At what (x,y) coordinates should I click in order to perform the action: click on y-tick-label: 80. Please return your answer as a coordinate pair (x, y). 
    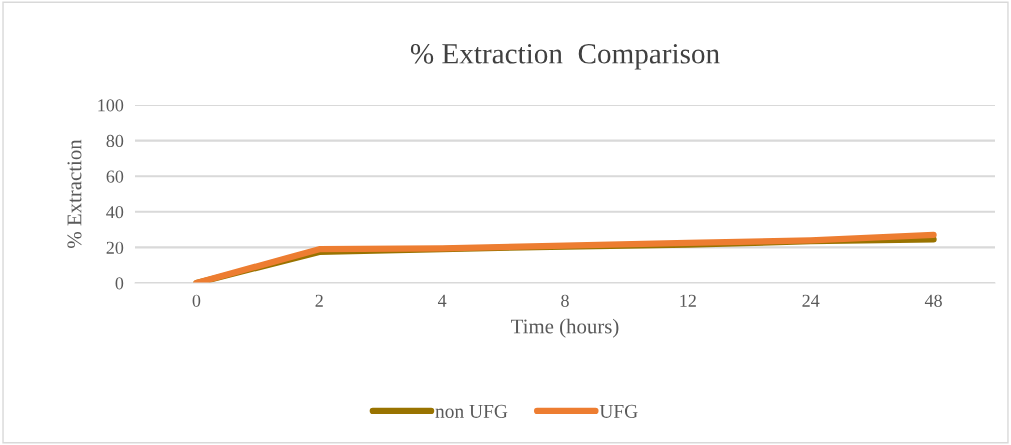
    Looking at the image, I should click on (115, 141).